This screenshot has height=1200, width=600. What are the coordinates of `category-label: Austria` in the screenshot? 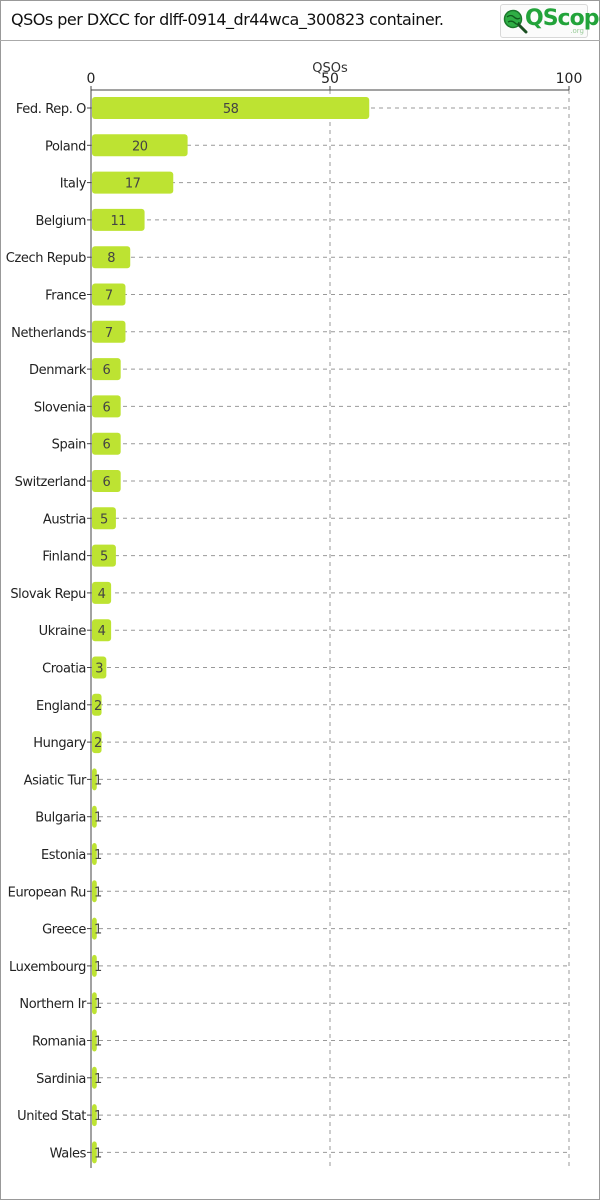 It's located at (64, 519).